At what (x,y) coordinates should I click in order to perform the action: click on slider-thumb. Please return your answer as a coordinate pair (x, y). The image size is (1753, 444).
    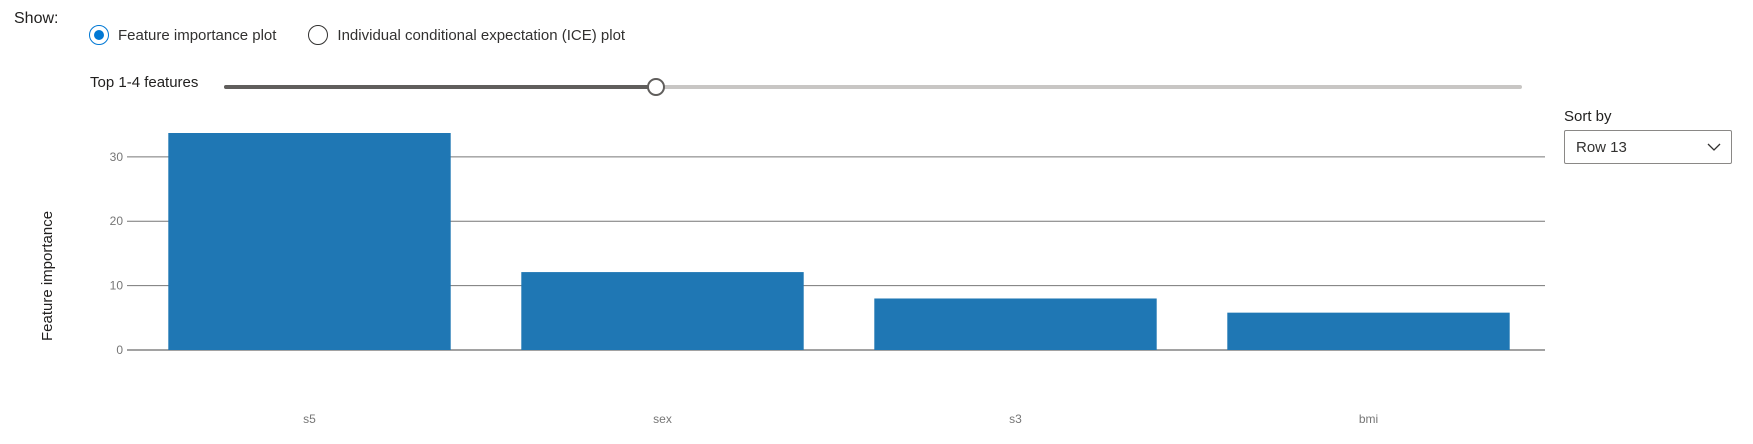
    Looking at the image, I should click on (656, 87).